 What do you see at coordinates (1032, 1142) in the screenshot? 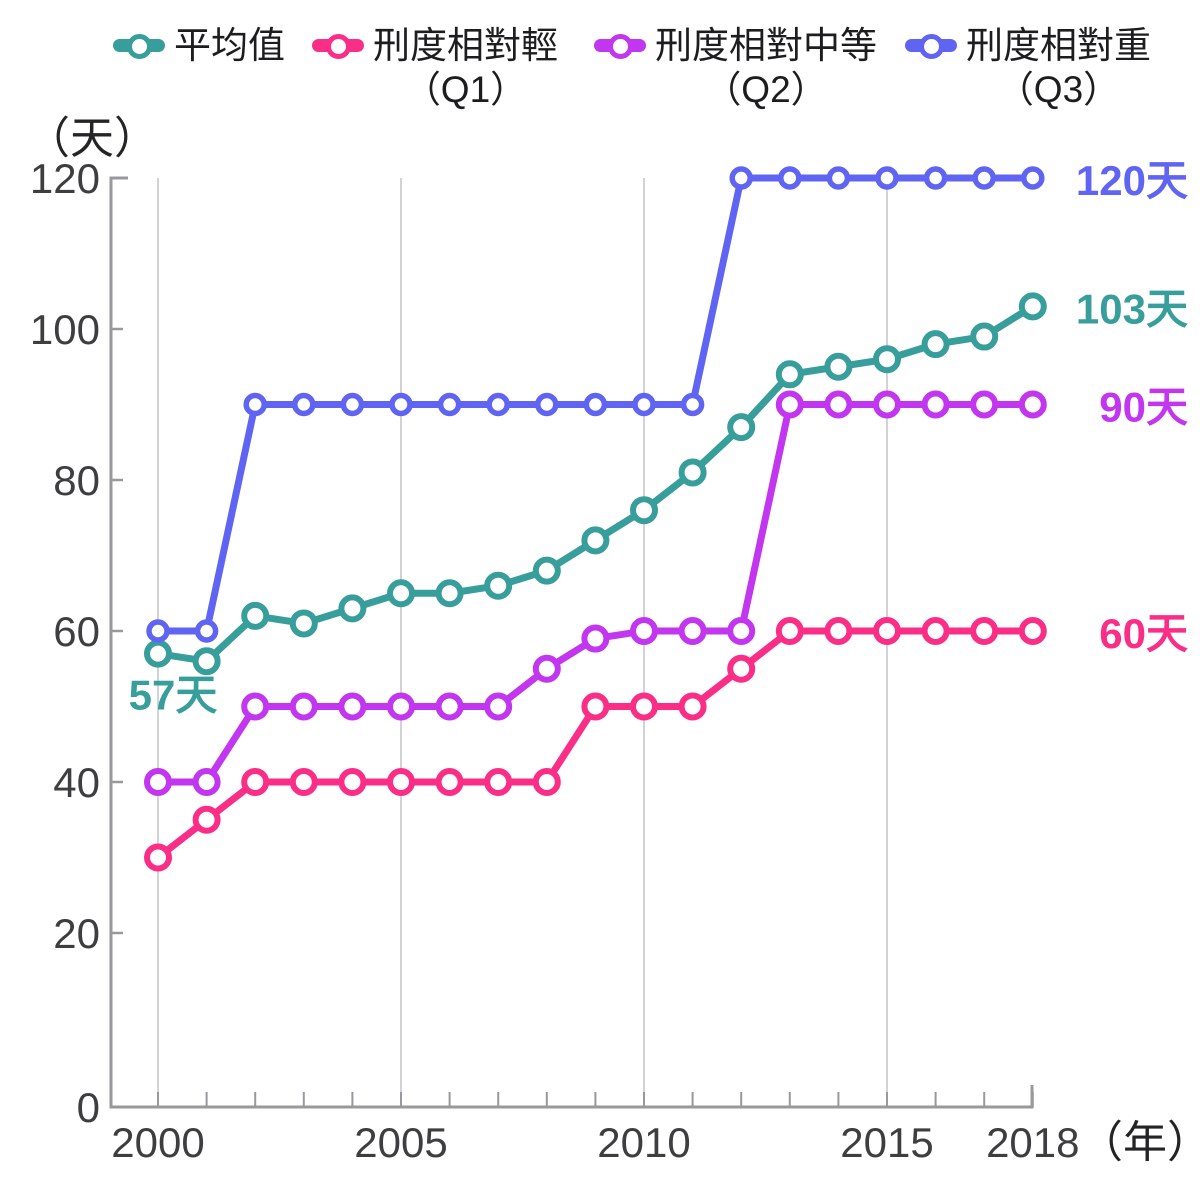
I see `x-tick-label: 2018` at bounding box center [1032, 1142].